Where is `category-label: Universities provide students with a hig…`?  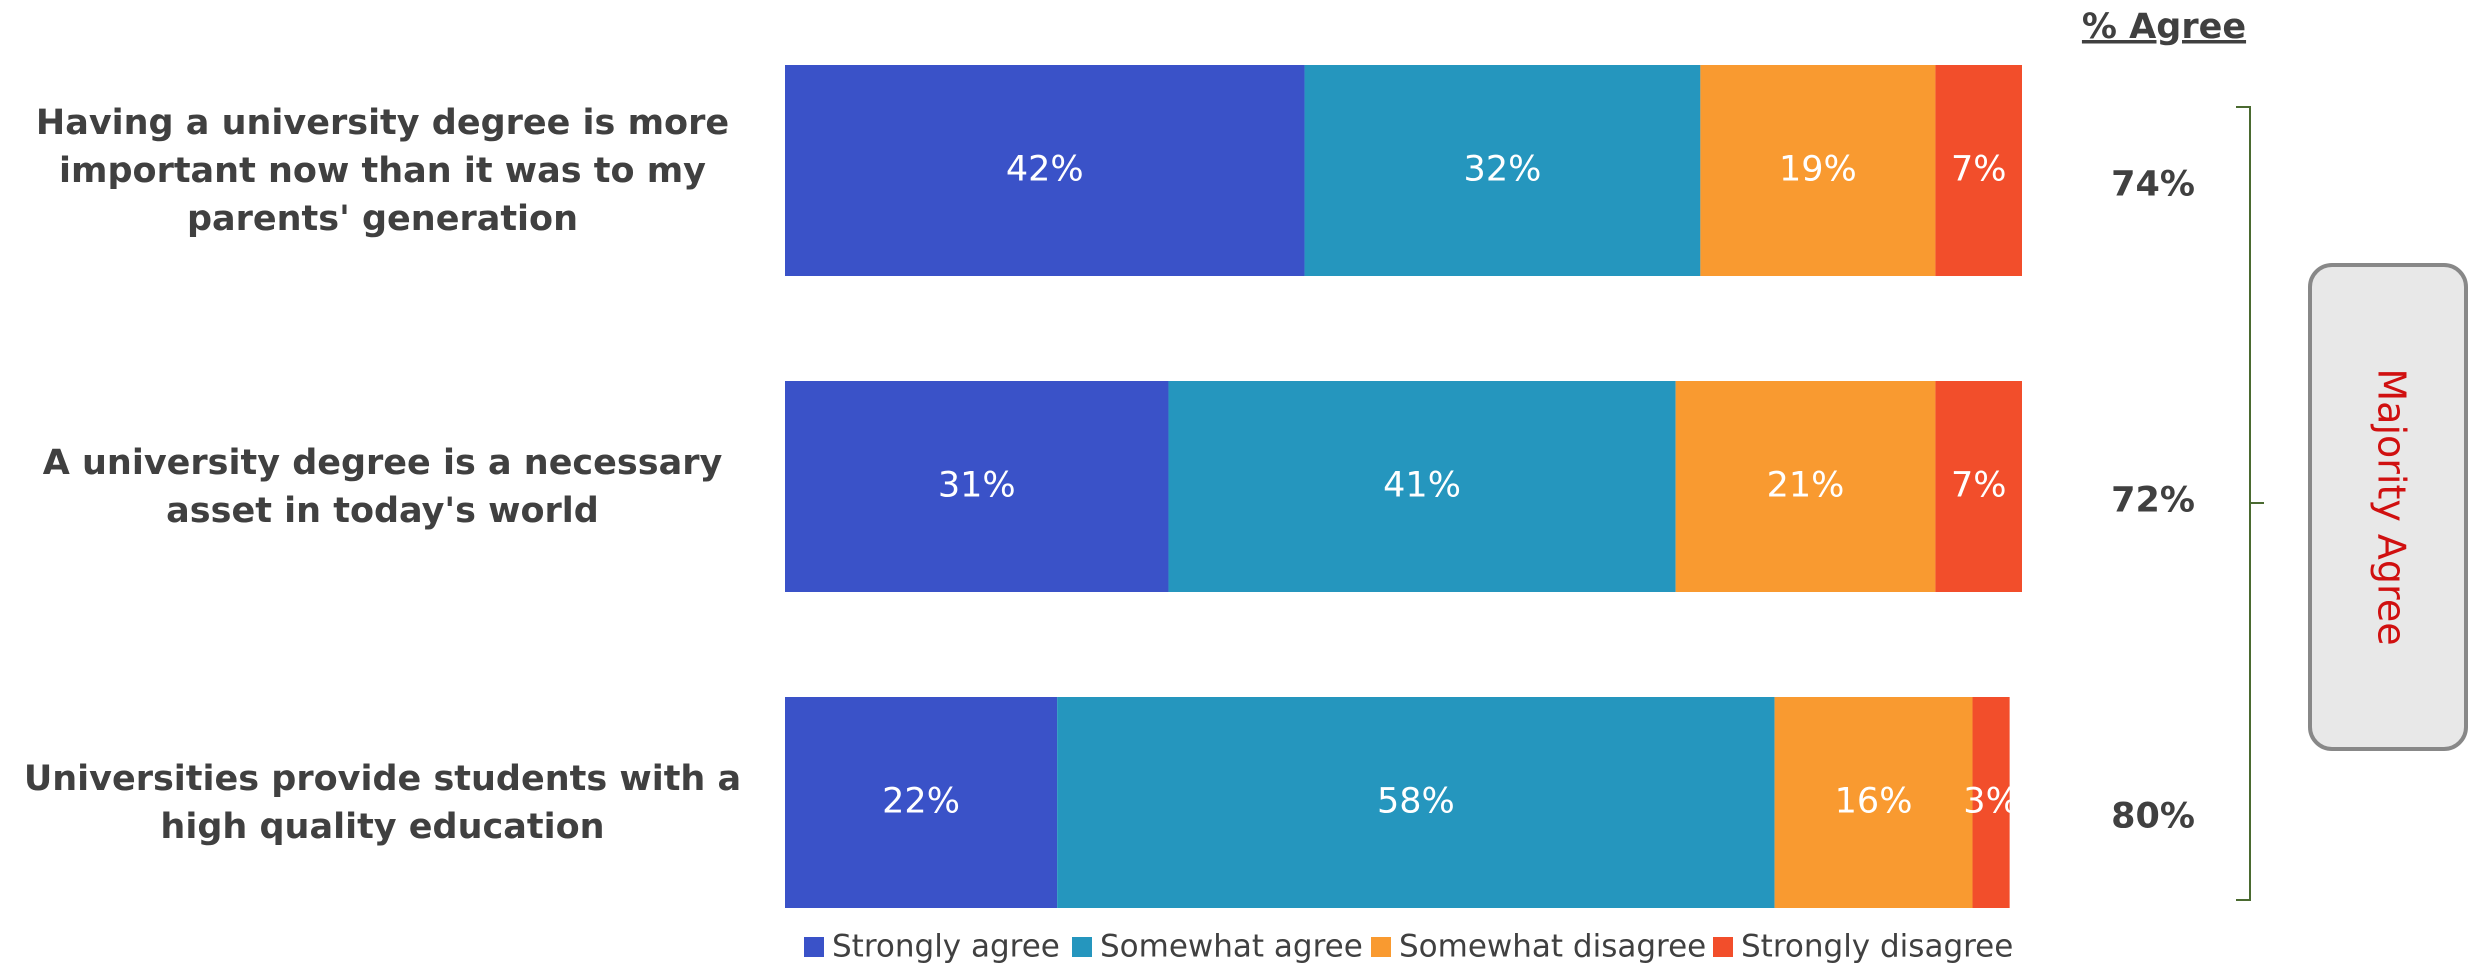 category-label: Universities provide students with a hig… is located at coordinates (382, 802).